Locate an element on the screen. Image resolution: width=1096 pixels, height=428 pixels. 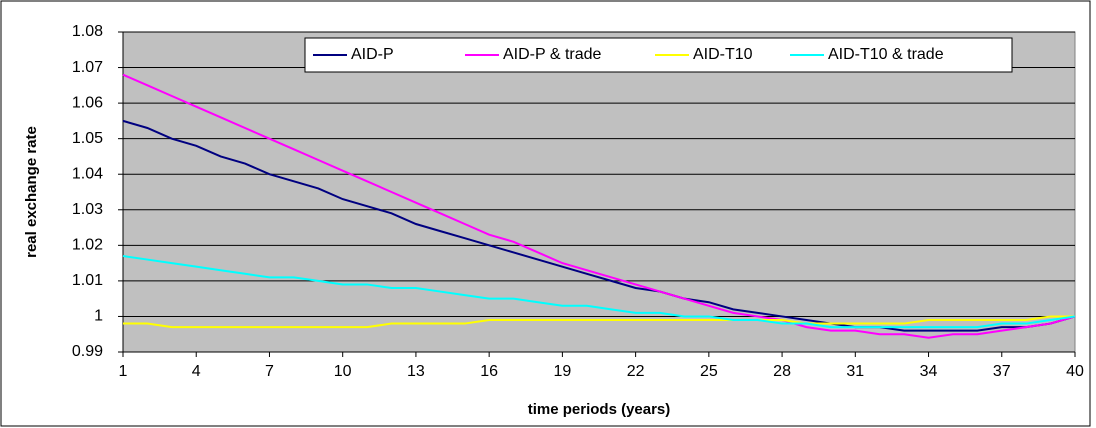
series-line is located at coordinates (599, 322).